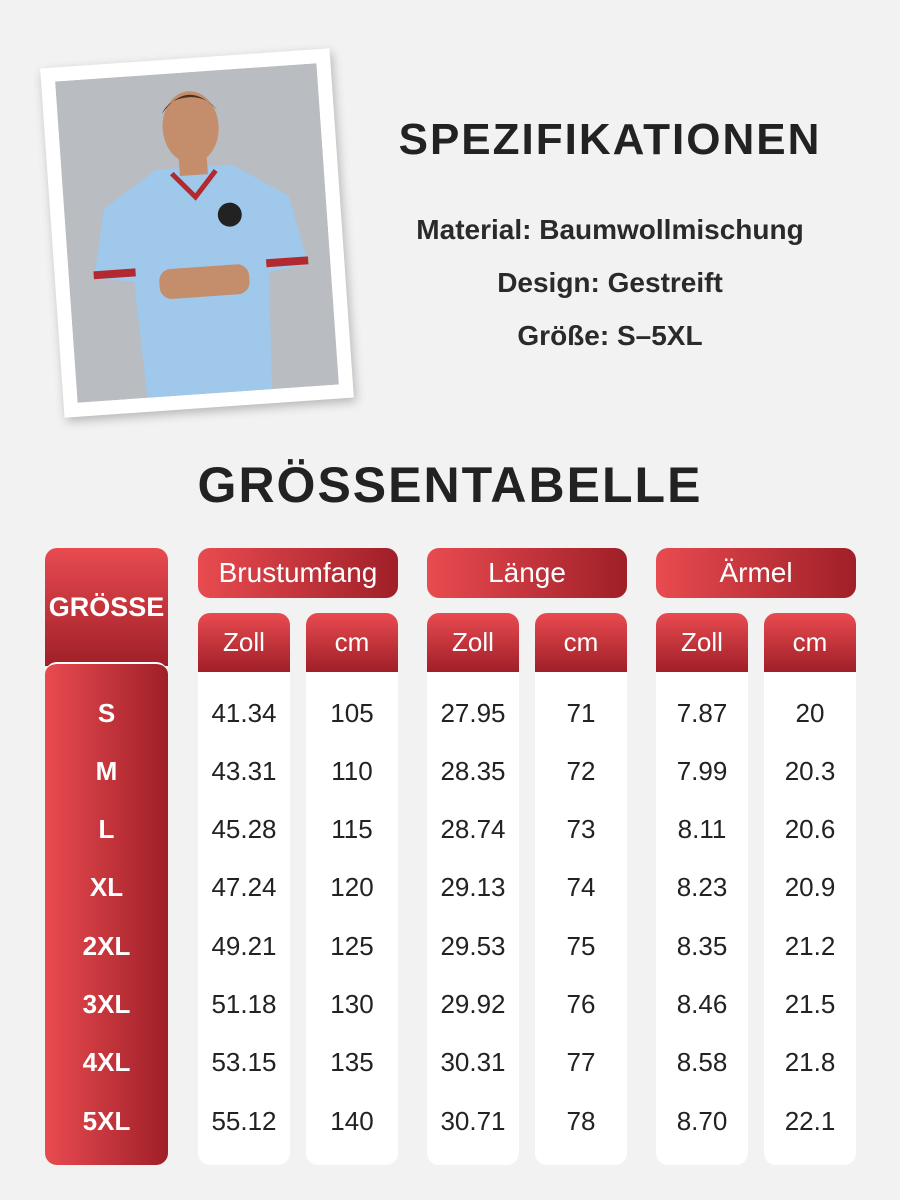  Describe the element at coordinates (352, 1120) in the screenshot. I see `cell: 140` at that location.